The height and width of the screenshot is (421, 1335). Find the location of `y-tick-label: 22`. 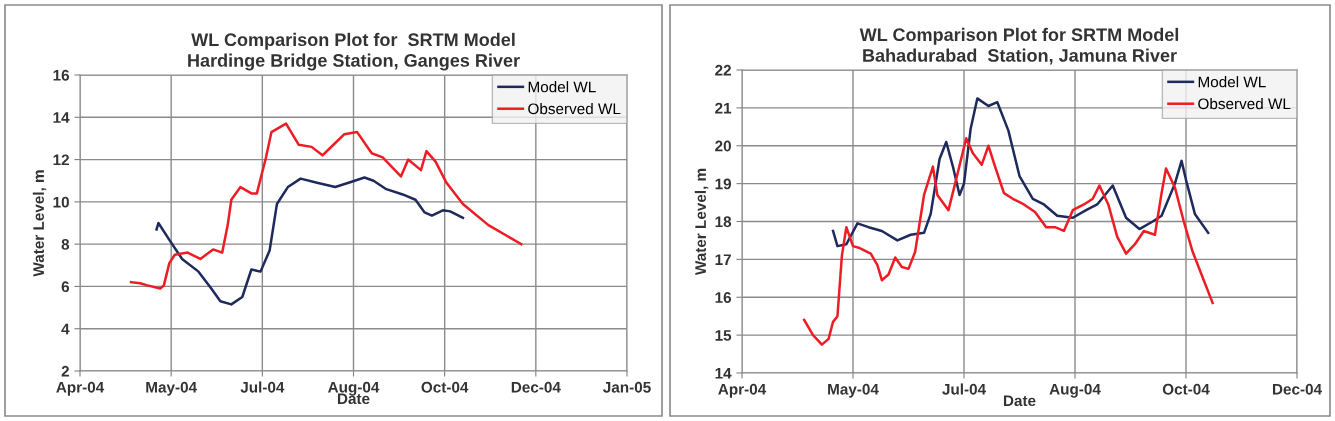

y-tick-label: 22 is located at coordinates (723, 70).